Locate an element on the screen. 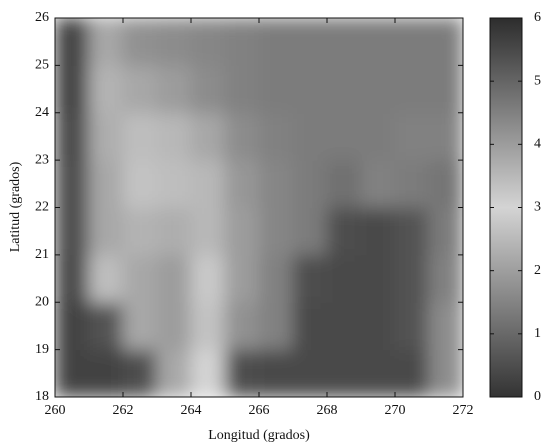  x-tick-label: 266 is located at coordinates (259, 410).